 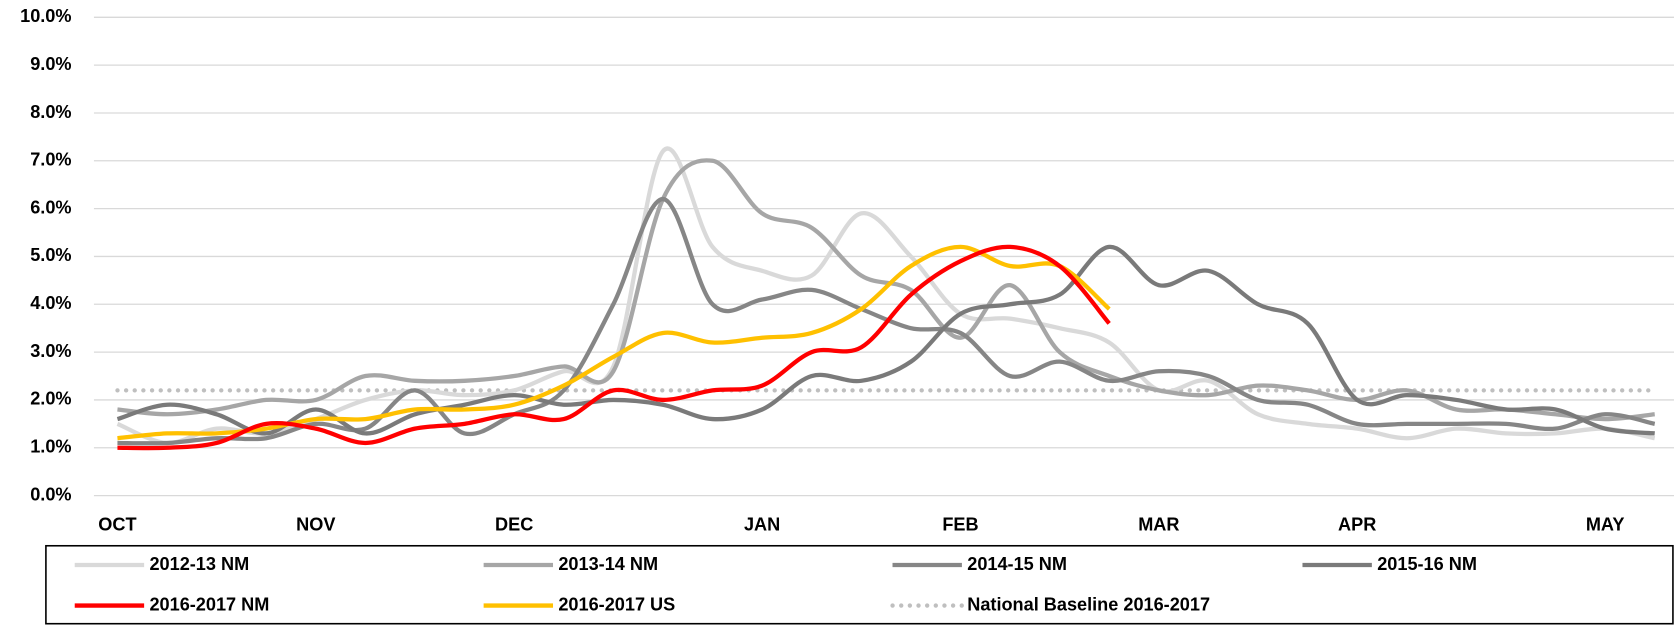 I want to click on y-tick-label: 1.0%, so click(x=50, y=447).